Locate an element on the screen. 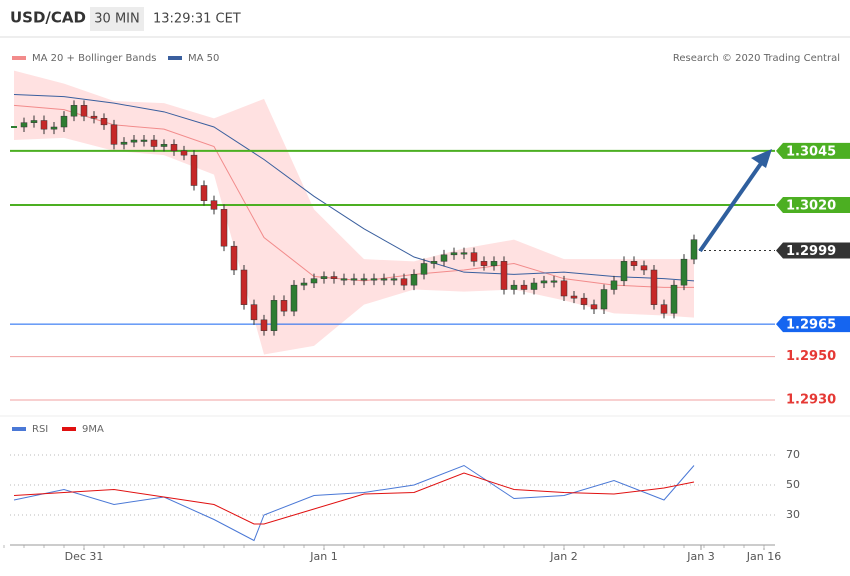 This screenshot has height=576, width=850. x-tick-label: Jan 2 is located at coordinates (563, 556).